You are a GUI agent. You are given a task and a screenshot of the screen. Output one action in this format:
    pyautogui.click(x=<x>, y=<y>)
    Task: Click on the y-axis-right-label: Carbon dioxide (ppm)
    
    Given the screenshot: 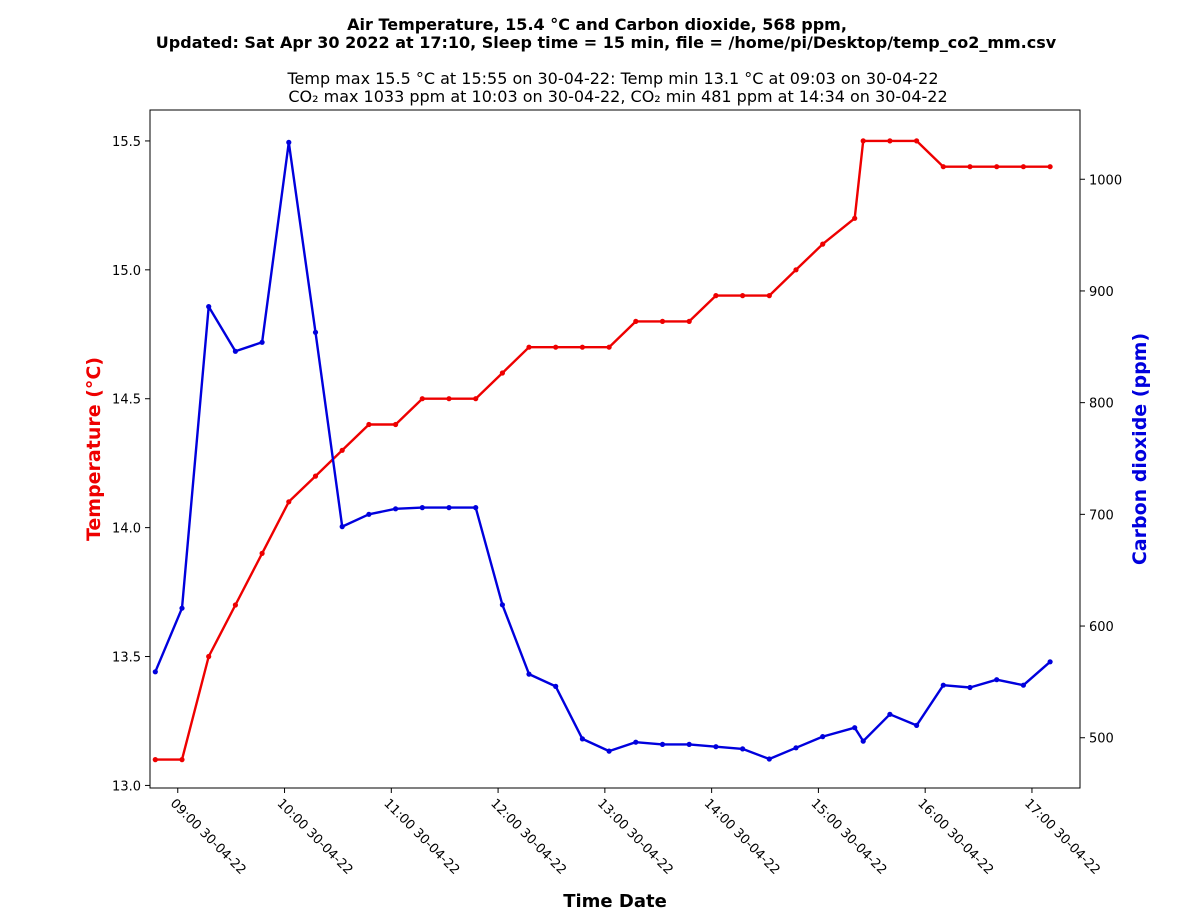 What is the action you would take?
    pyautogui.click(x=1140, y=449)
    